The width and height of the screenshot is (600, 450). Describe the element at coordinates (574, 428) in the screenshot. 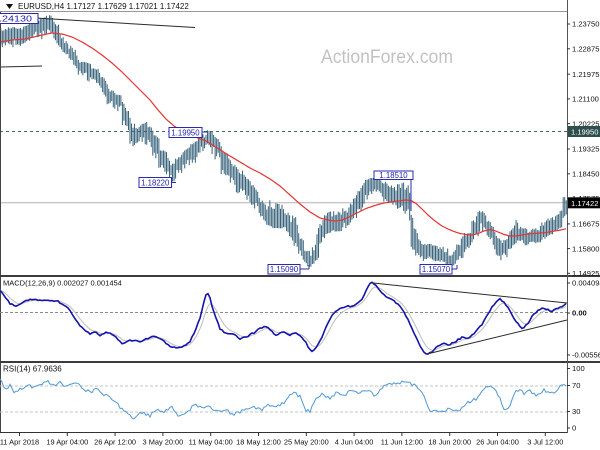

I see `svg-text: 0` at that location.